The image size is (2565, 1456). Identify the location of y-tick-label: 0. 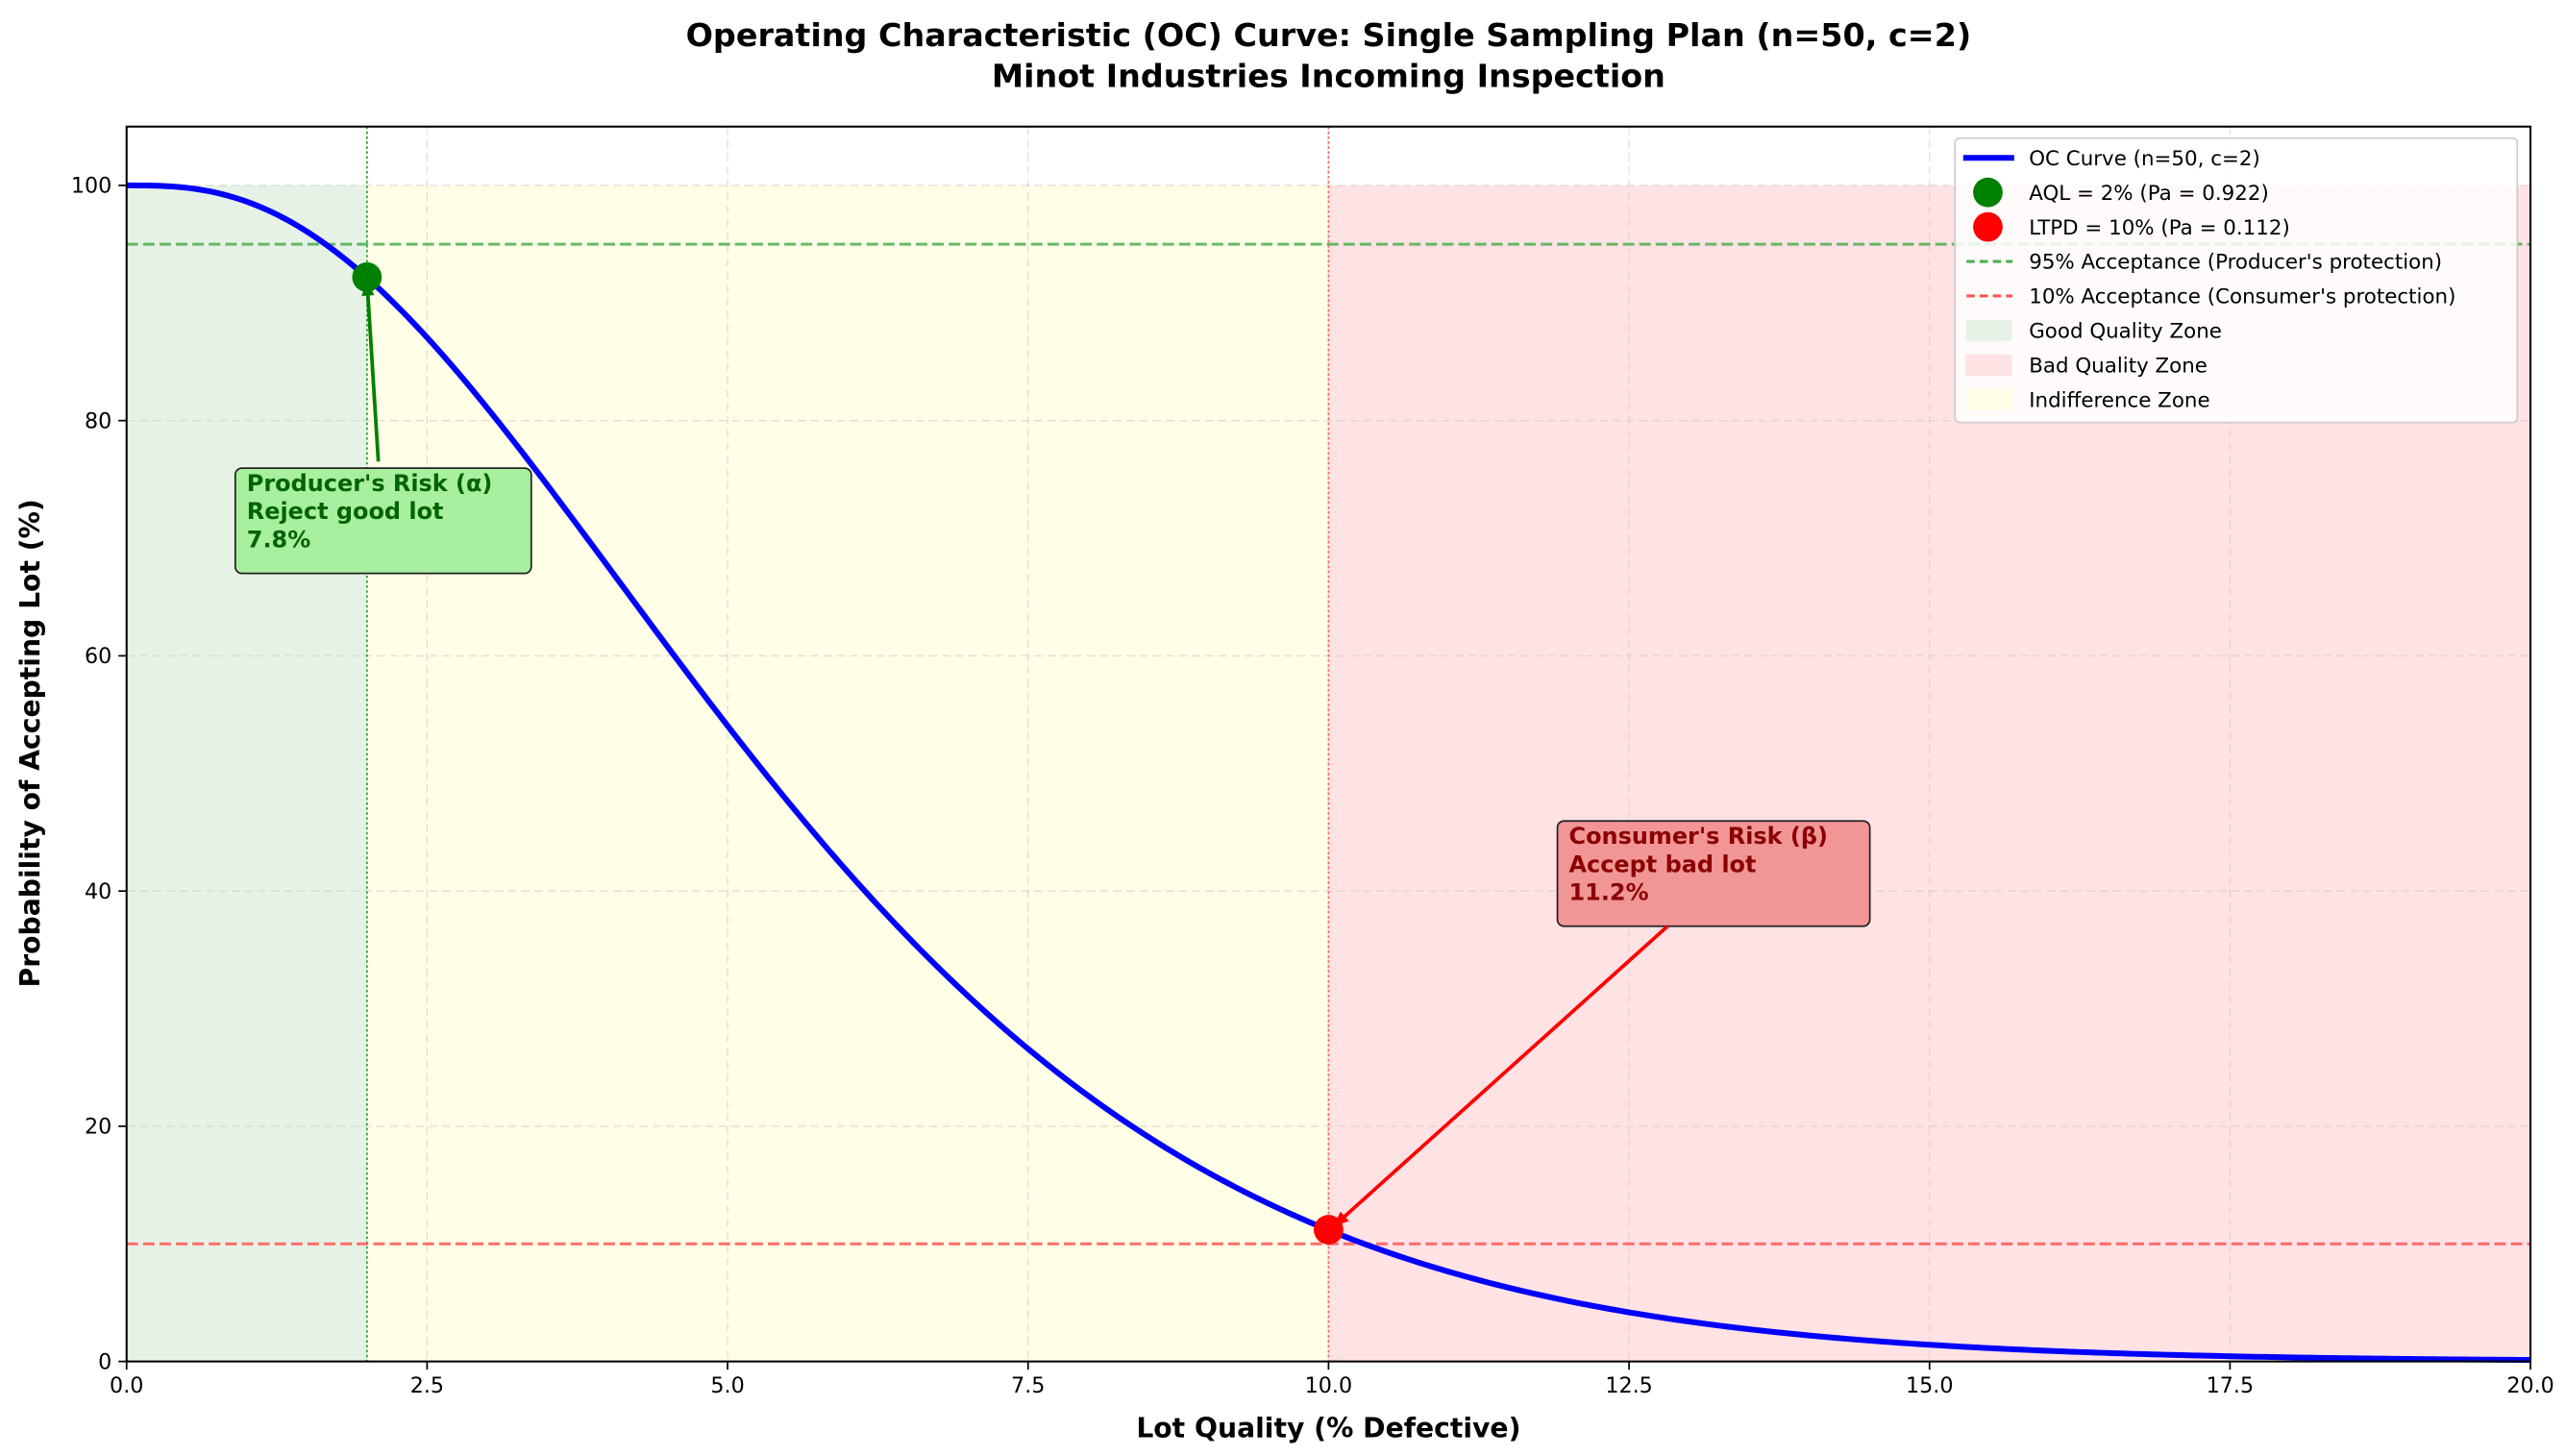
(104, 1361).